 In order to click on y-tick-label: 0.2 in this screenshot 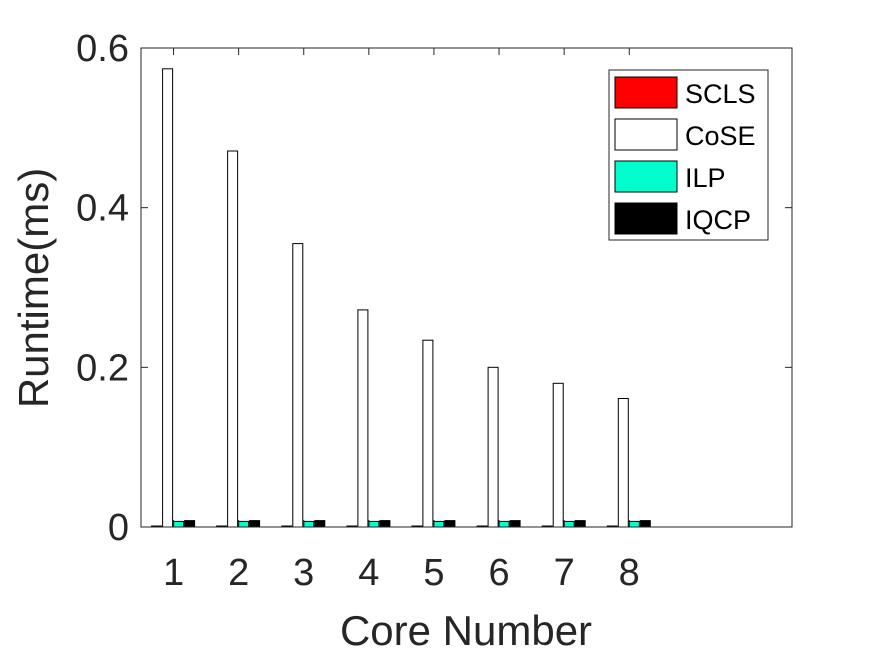, I will do `click(102, 368)`.